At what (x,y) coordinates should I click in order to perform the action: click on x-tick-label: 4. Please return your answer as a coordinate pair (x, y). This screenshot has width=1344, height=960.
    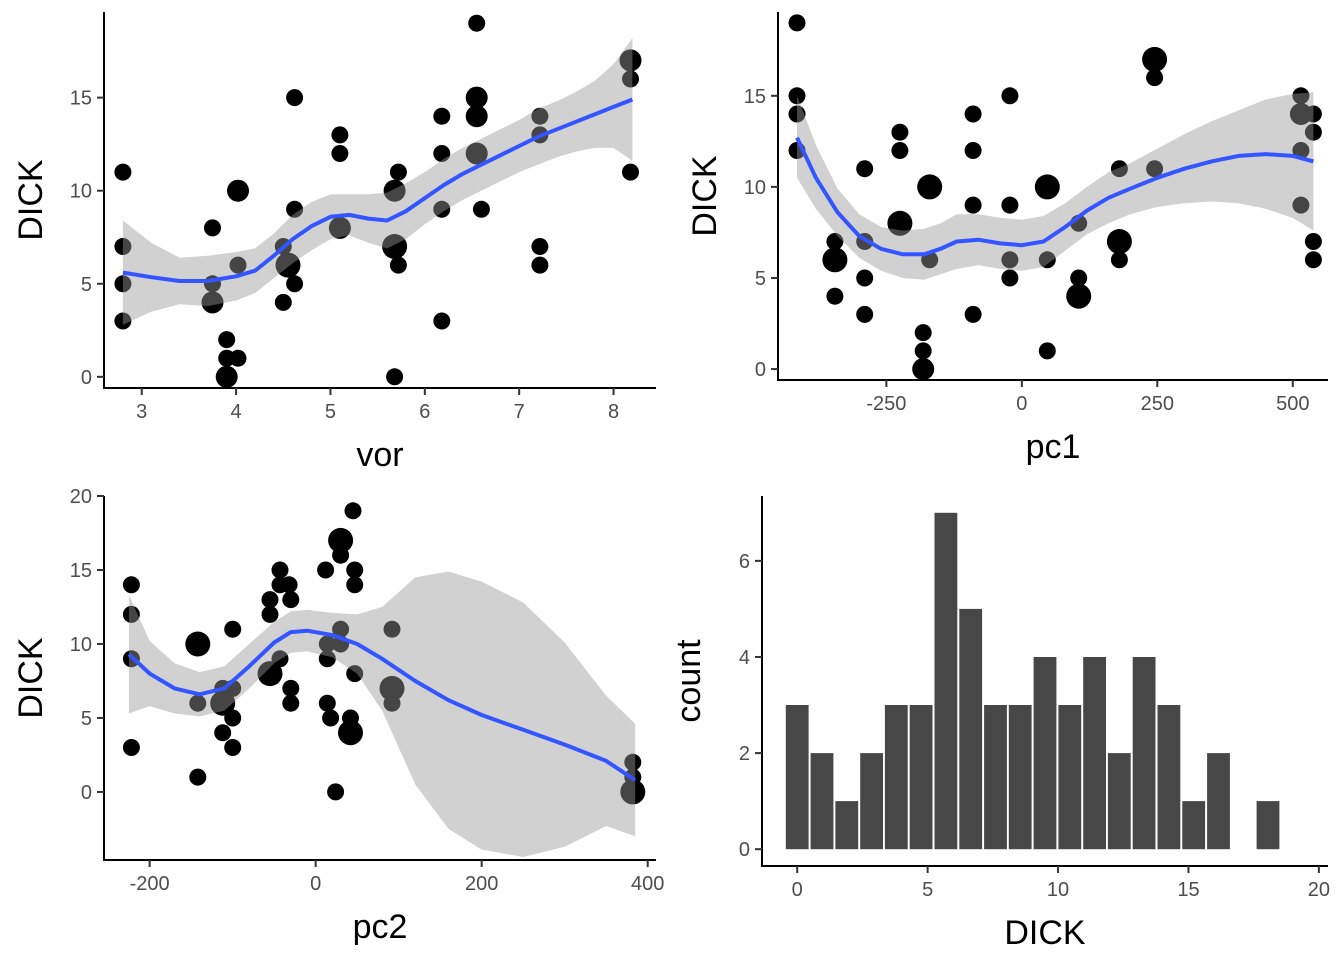
    Looking at the image, I should click on (236, 412).